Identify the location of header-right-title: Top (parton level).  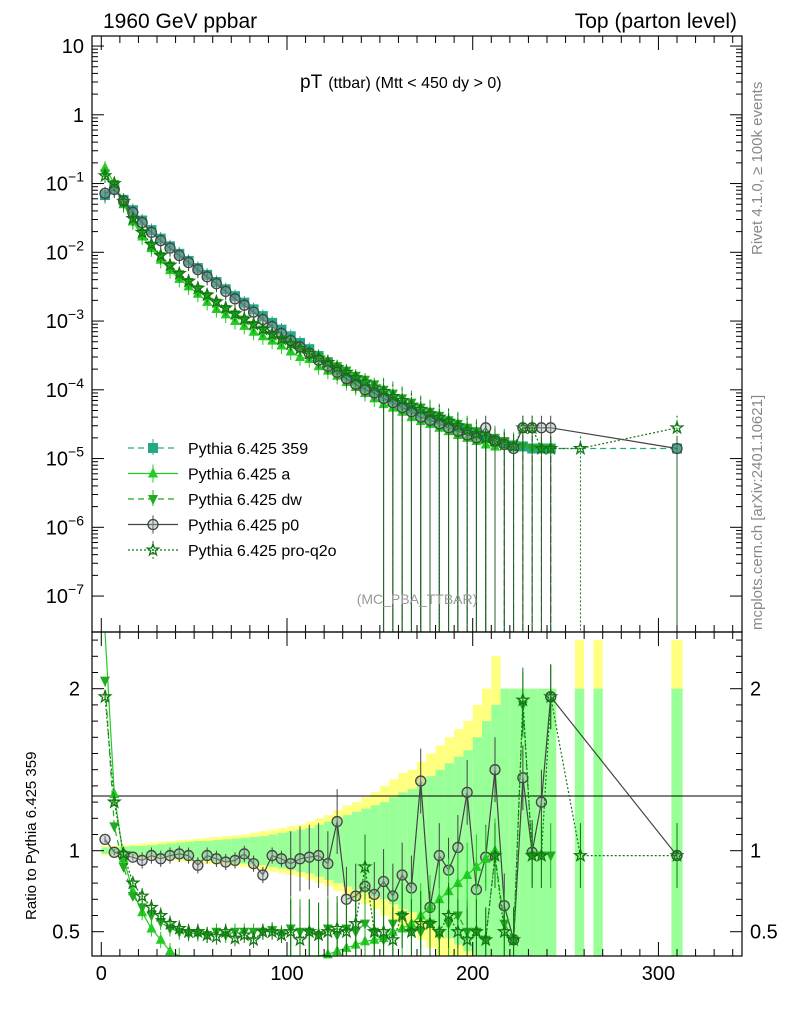
(656, 21).